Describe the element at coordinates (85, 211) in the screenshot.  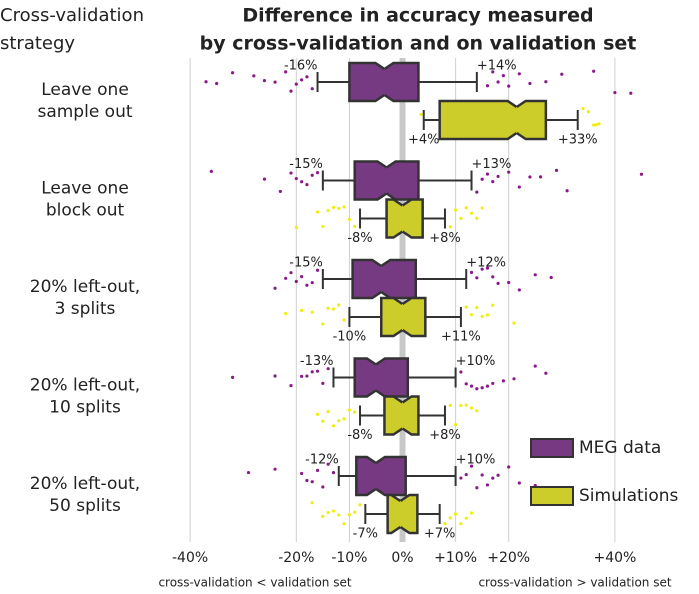
I see `category-label: block out` at that location.